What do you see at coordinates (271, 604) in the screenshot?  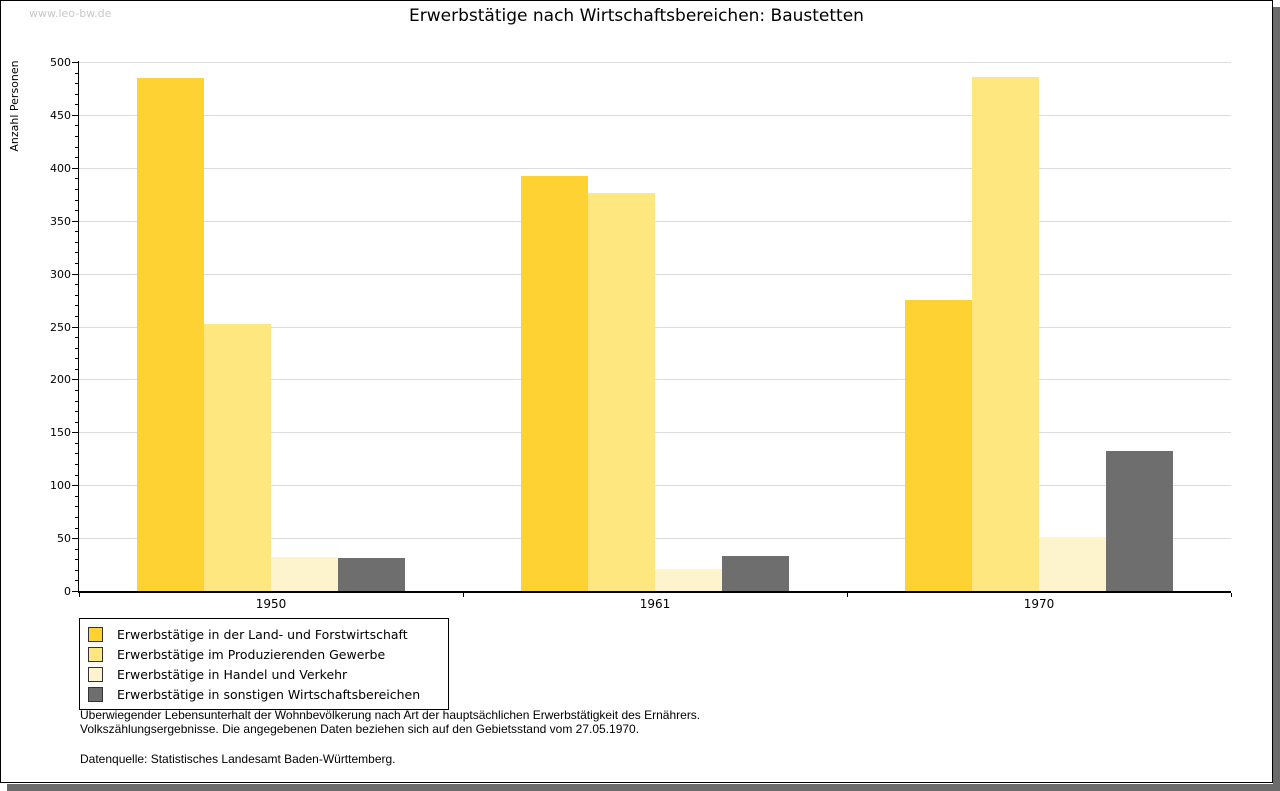 I see `x-tick-label-1950: 1950` at bounding box center [271, 604].